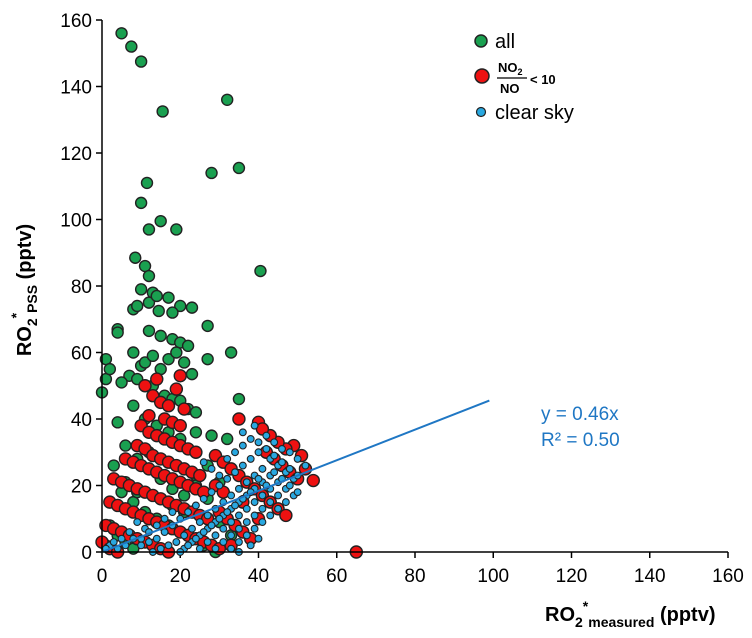 The width and height of the screenshot is (752, 638). What do you see at coordinates (81, 420) in the screenshot?
I see `y-tick-label: 40` at bounding box center [81, 420].